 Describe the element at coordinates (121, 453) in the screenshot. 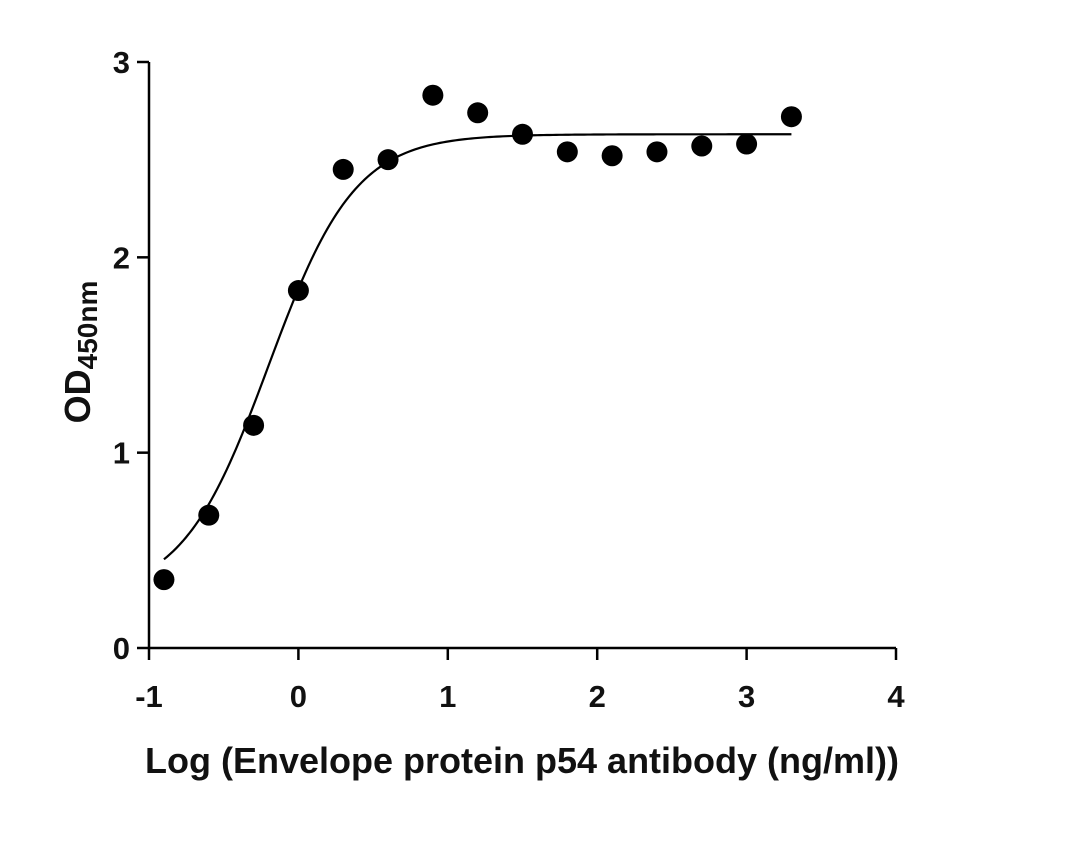

I see `y-tick-label: 1` at that location.